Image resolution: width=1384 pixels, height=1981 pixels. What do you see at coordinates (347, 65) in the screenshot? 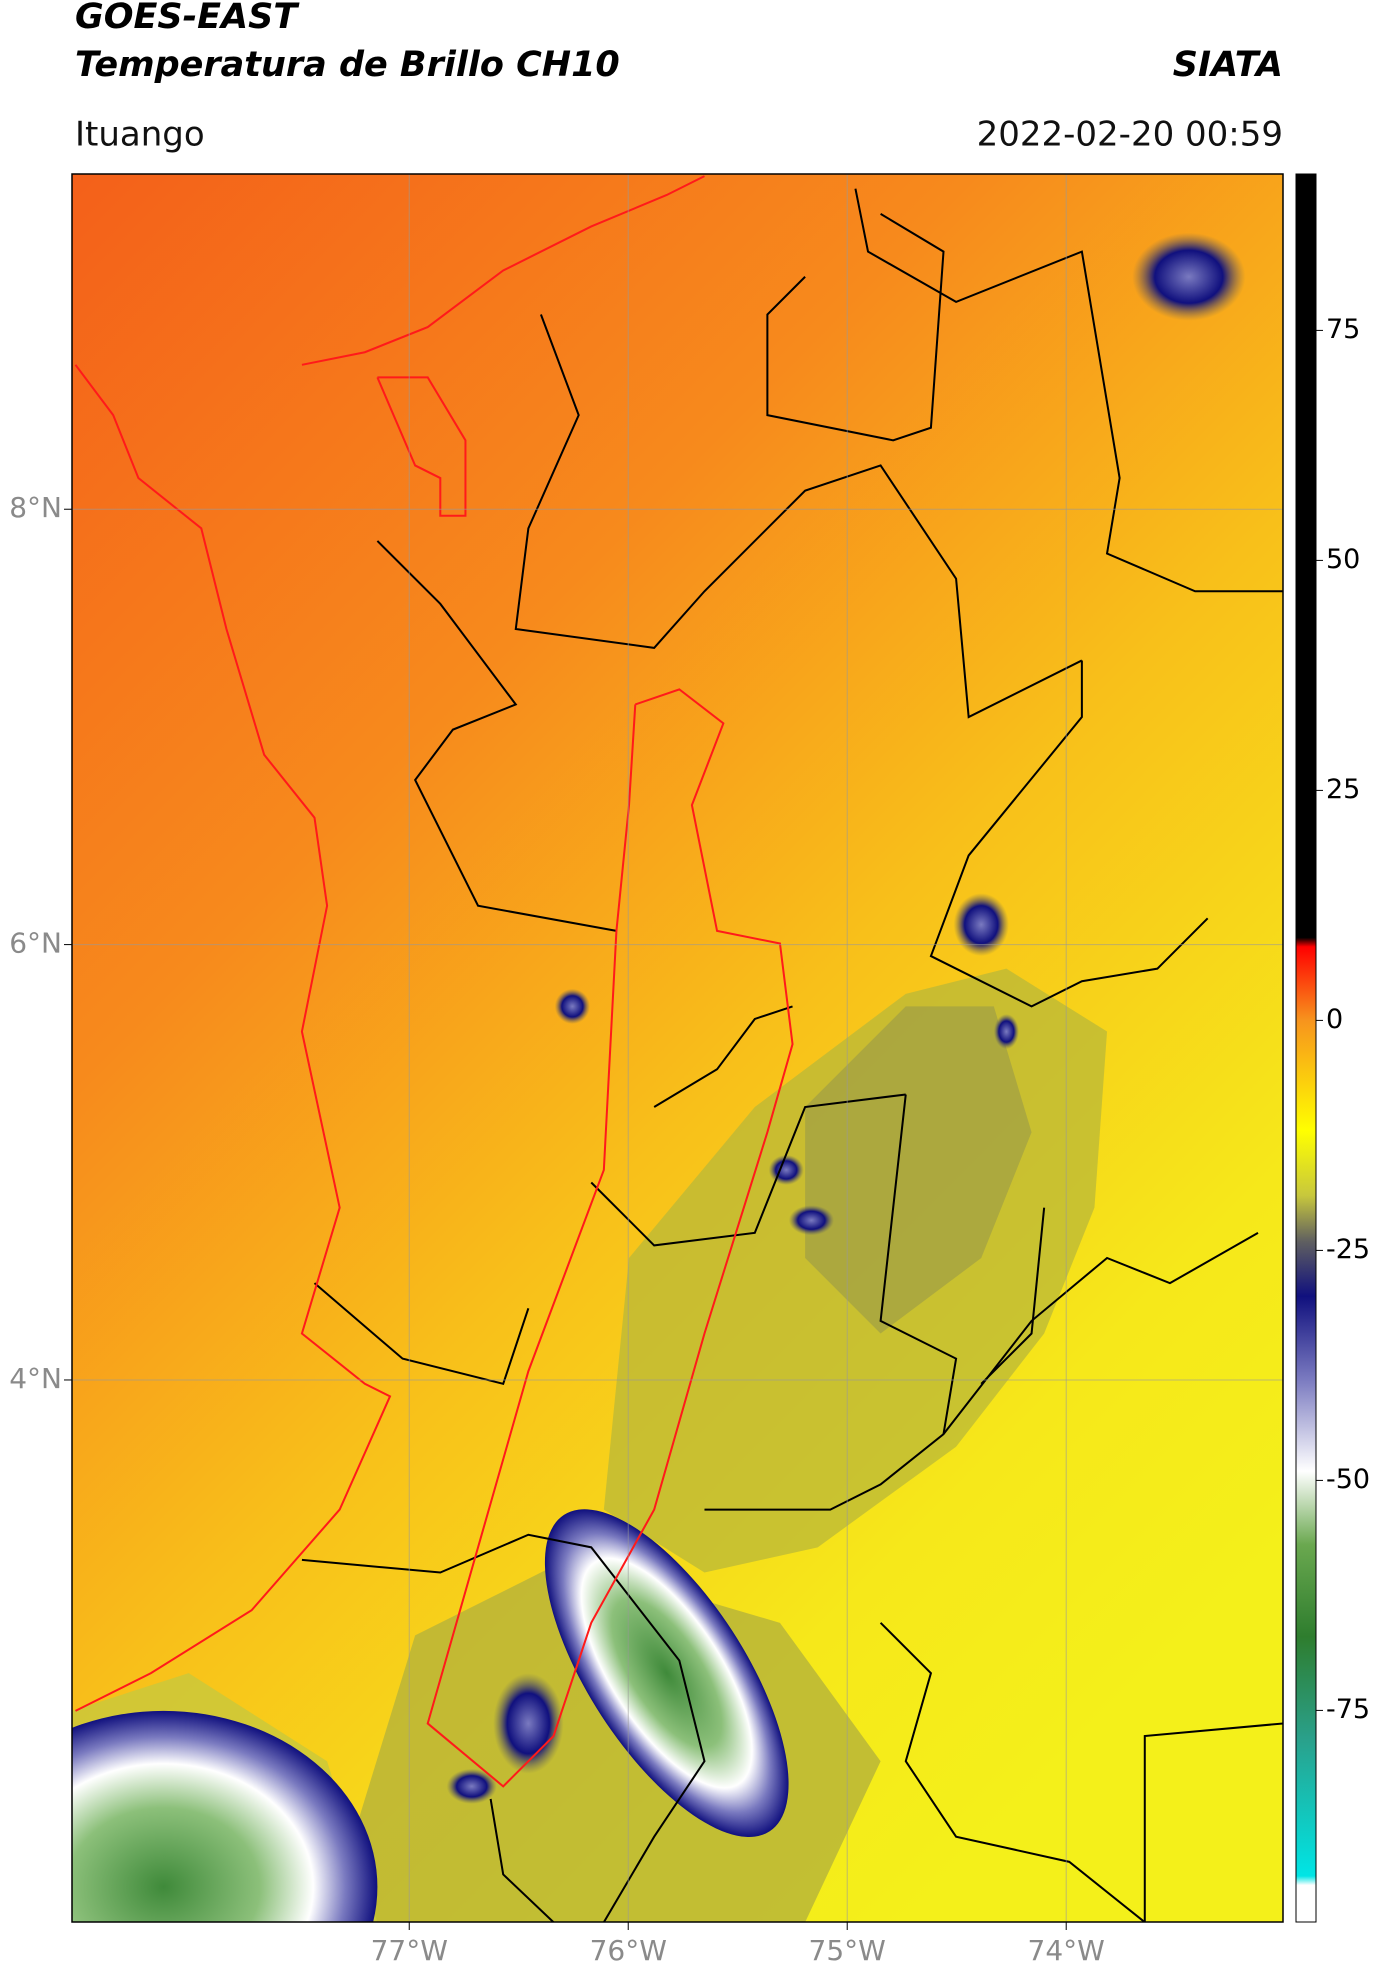
I see `subtitle: Temperatura de Brillo CH10` at bounding box center [347, 65].